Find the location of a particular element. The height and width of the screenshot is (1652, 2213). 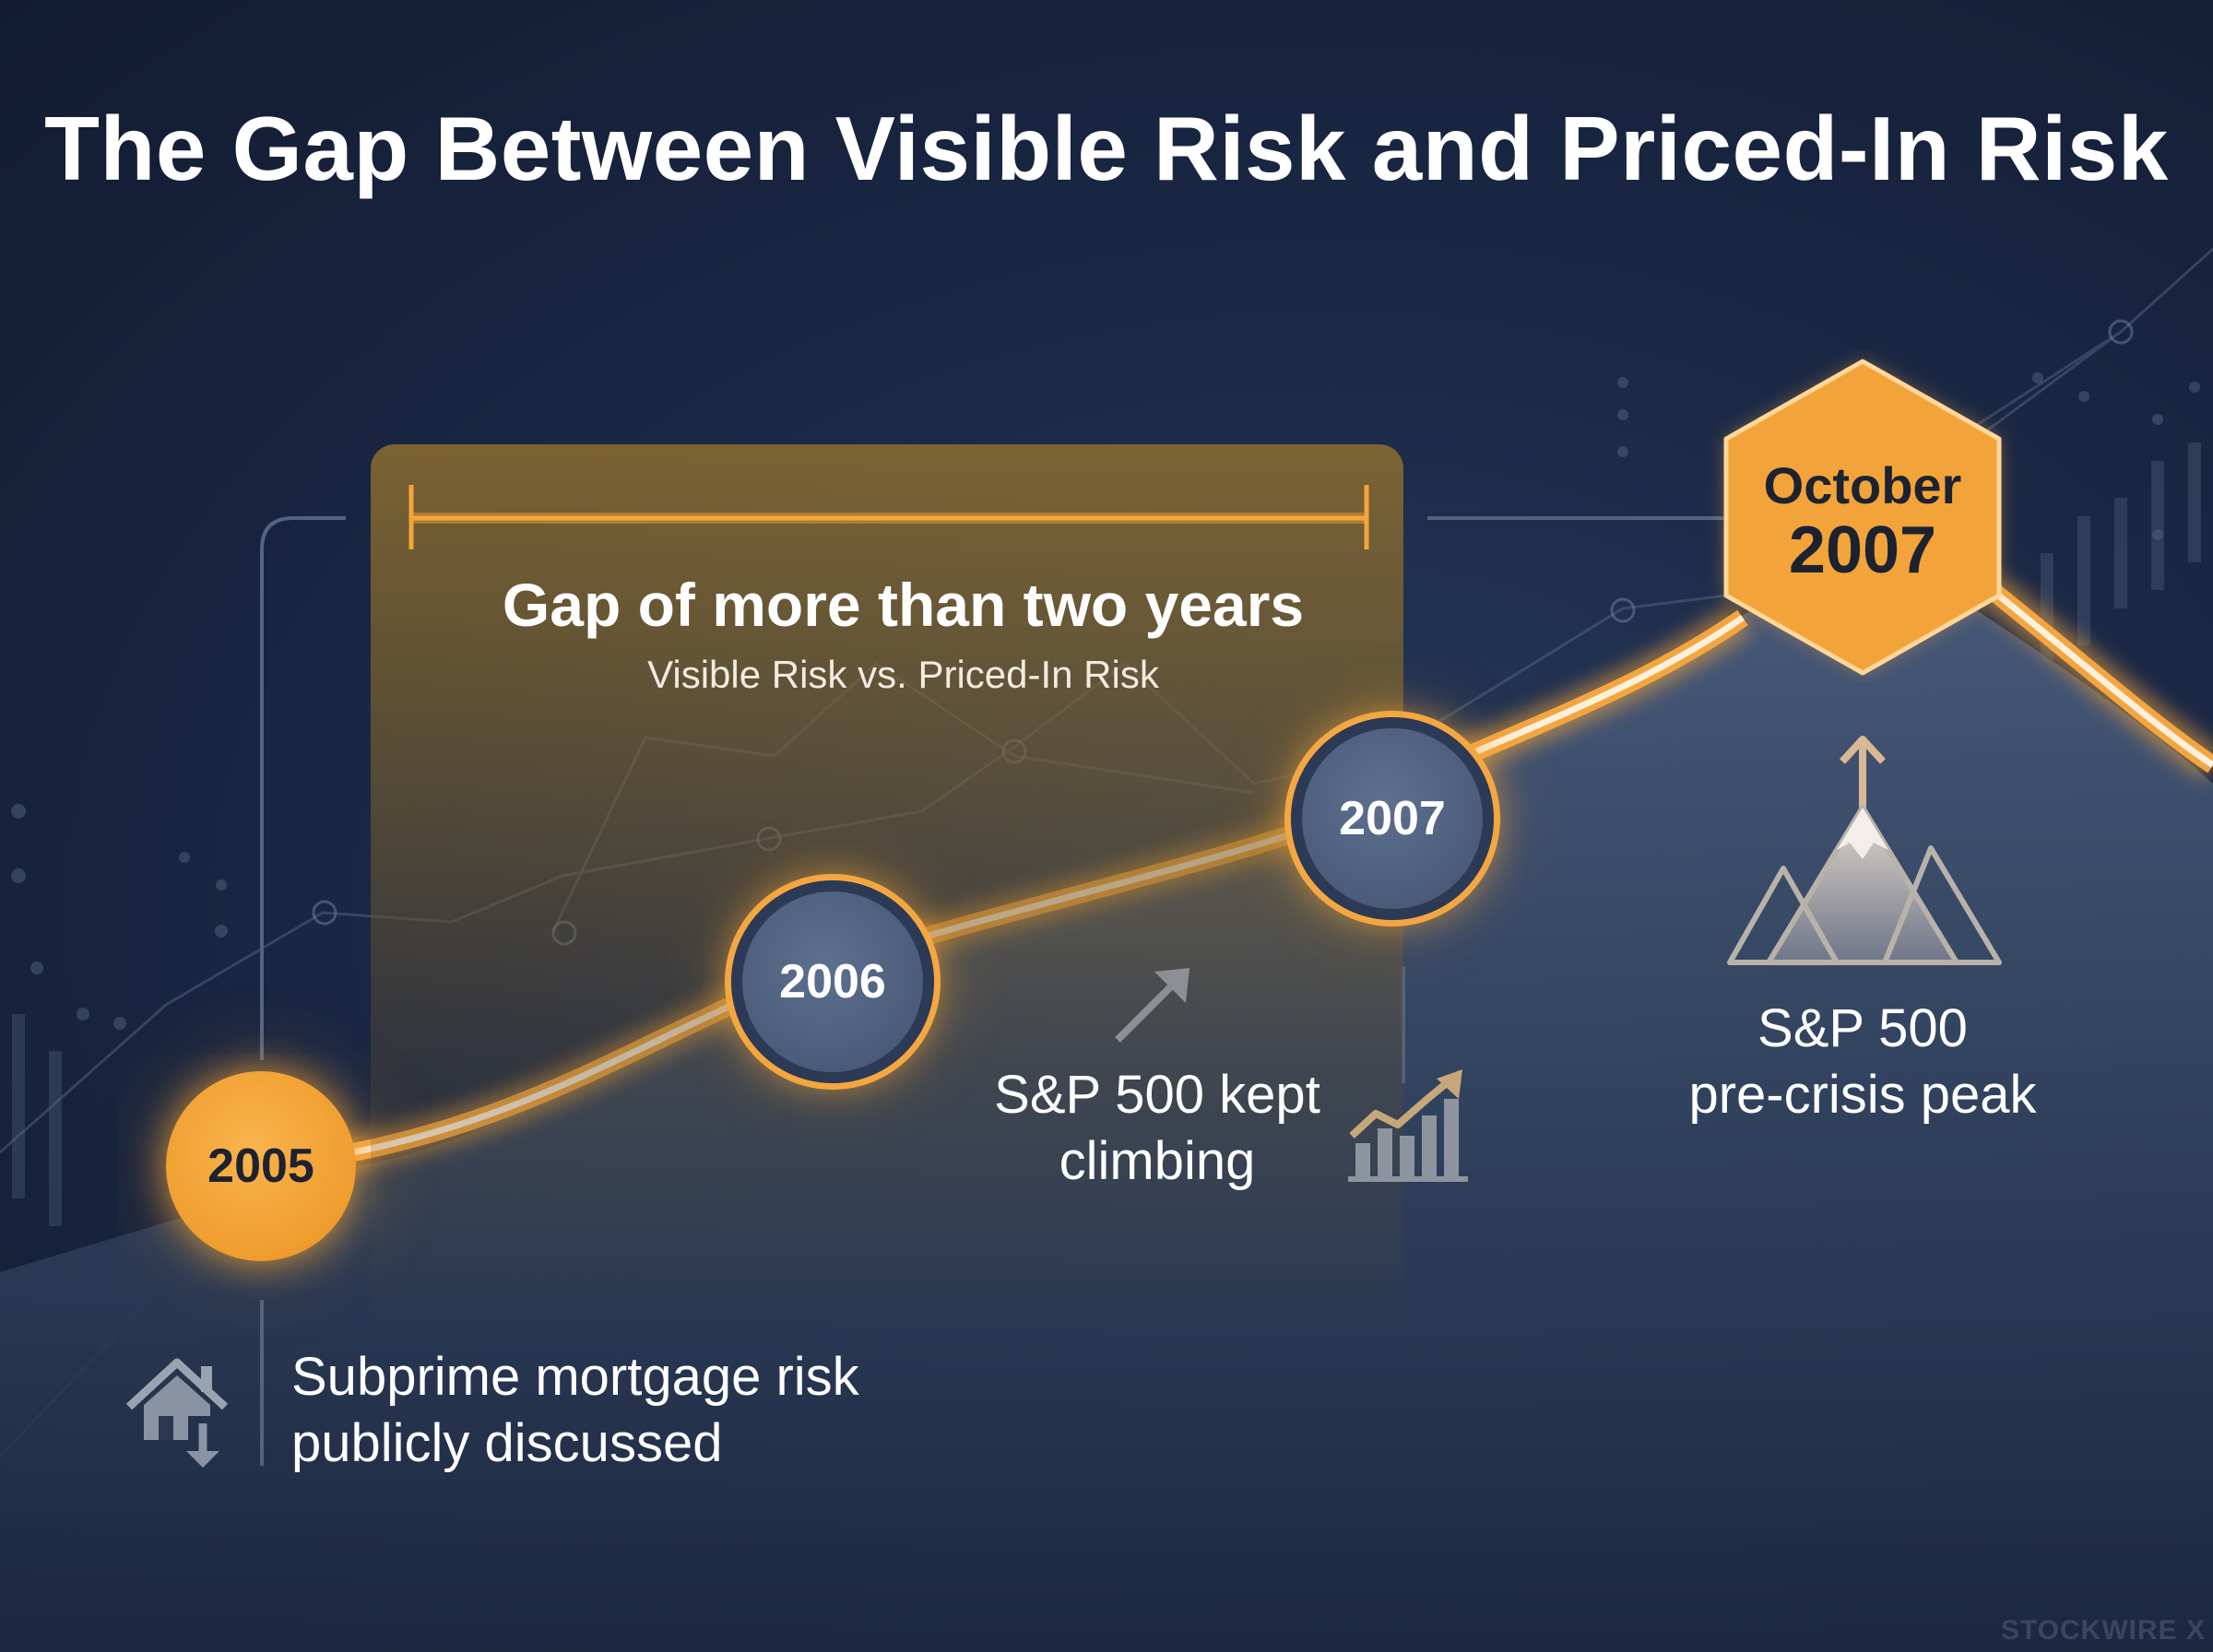

mountain-peak-icon is located at coordinates (1864, 850).